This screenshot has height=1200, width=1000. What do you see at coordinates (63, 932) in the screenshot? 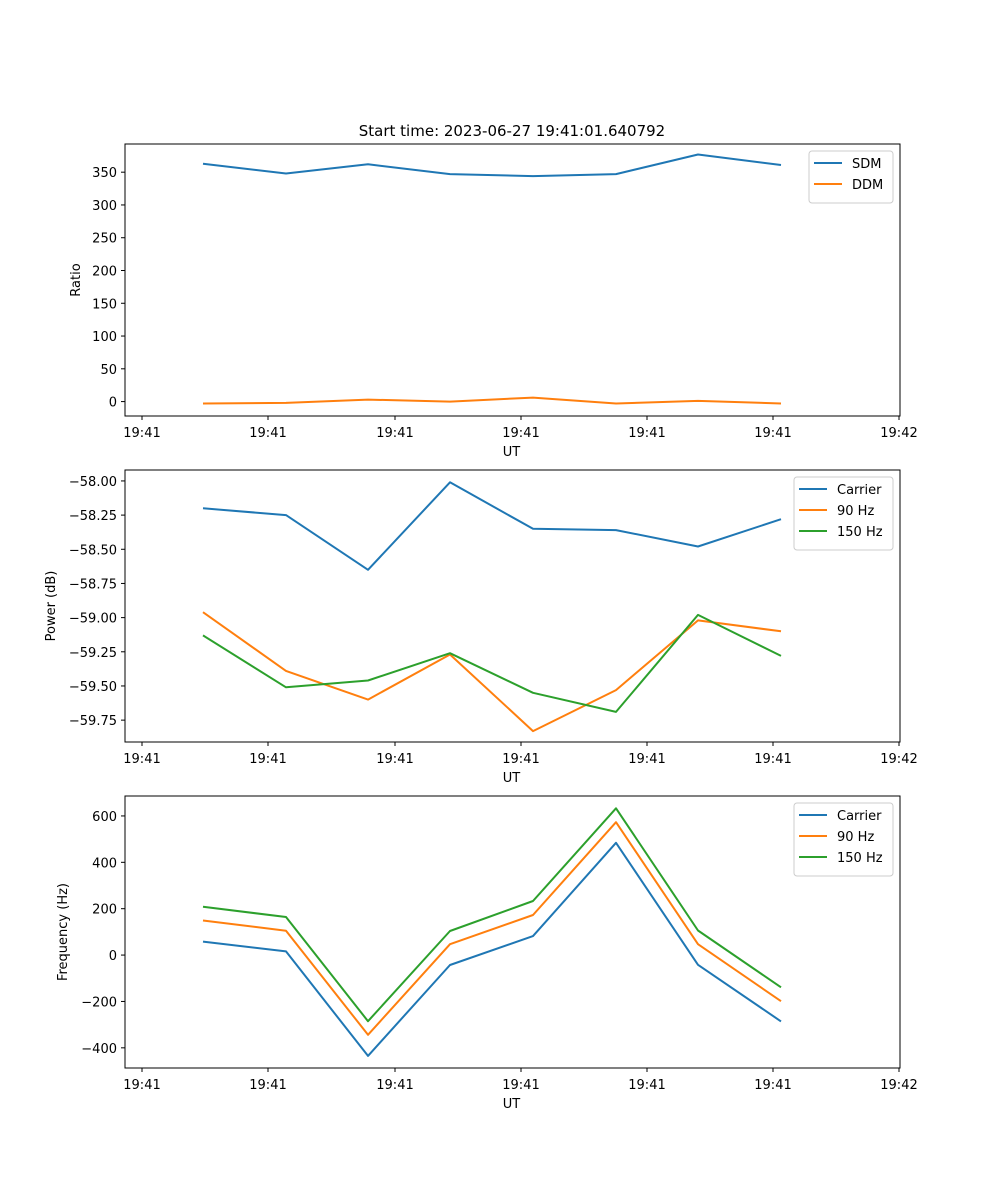
I see `chart-3-y-axis-label: Frequency (Hz)` at bounding box center [63, 932].